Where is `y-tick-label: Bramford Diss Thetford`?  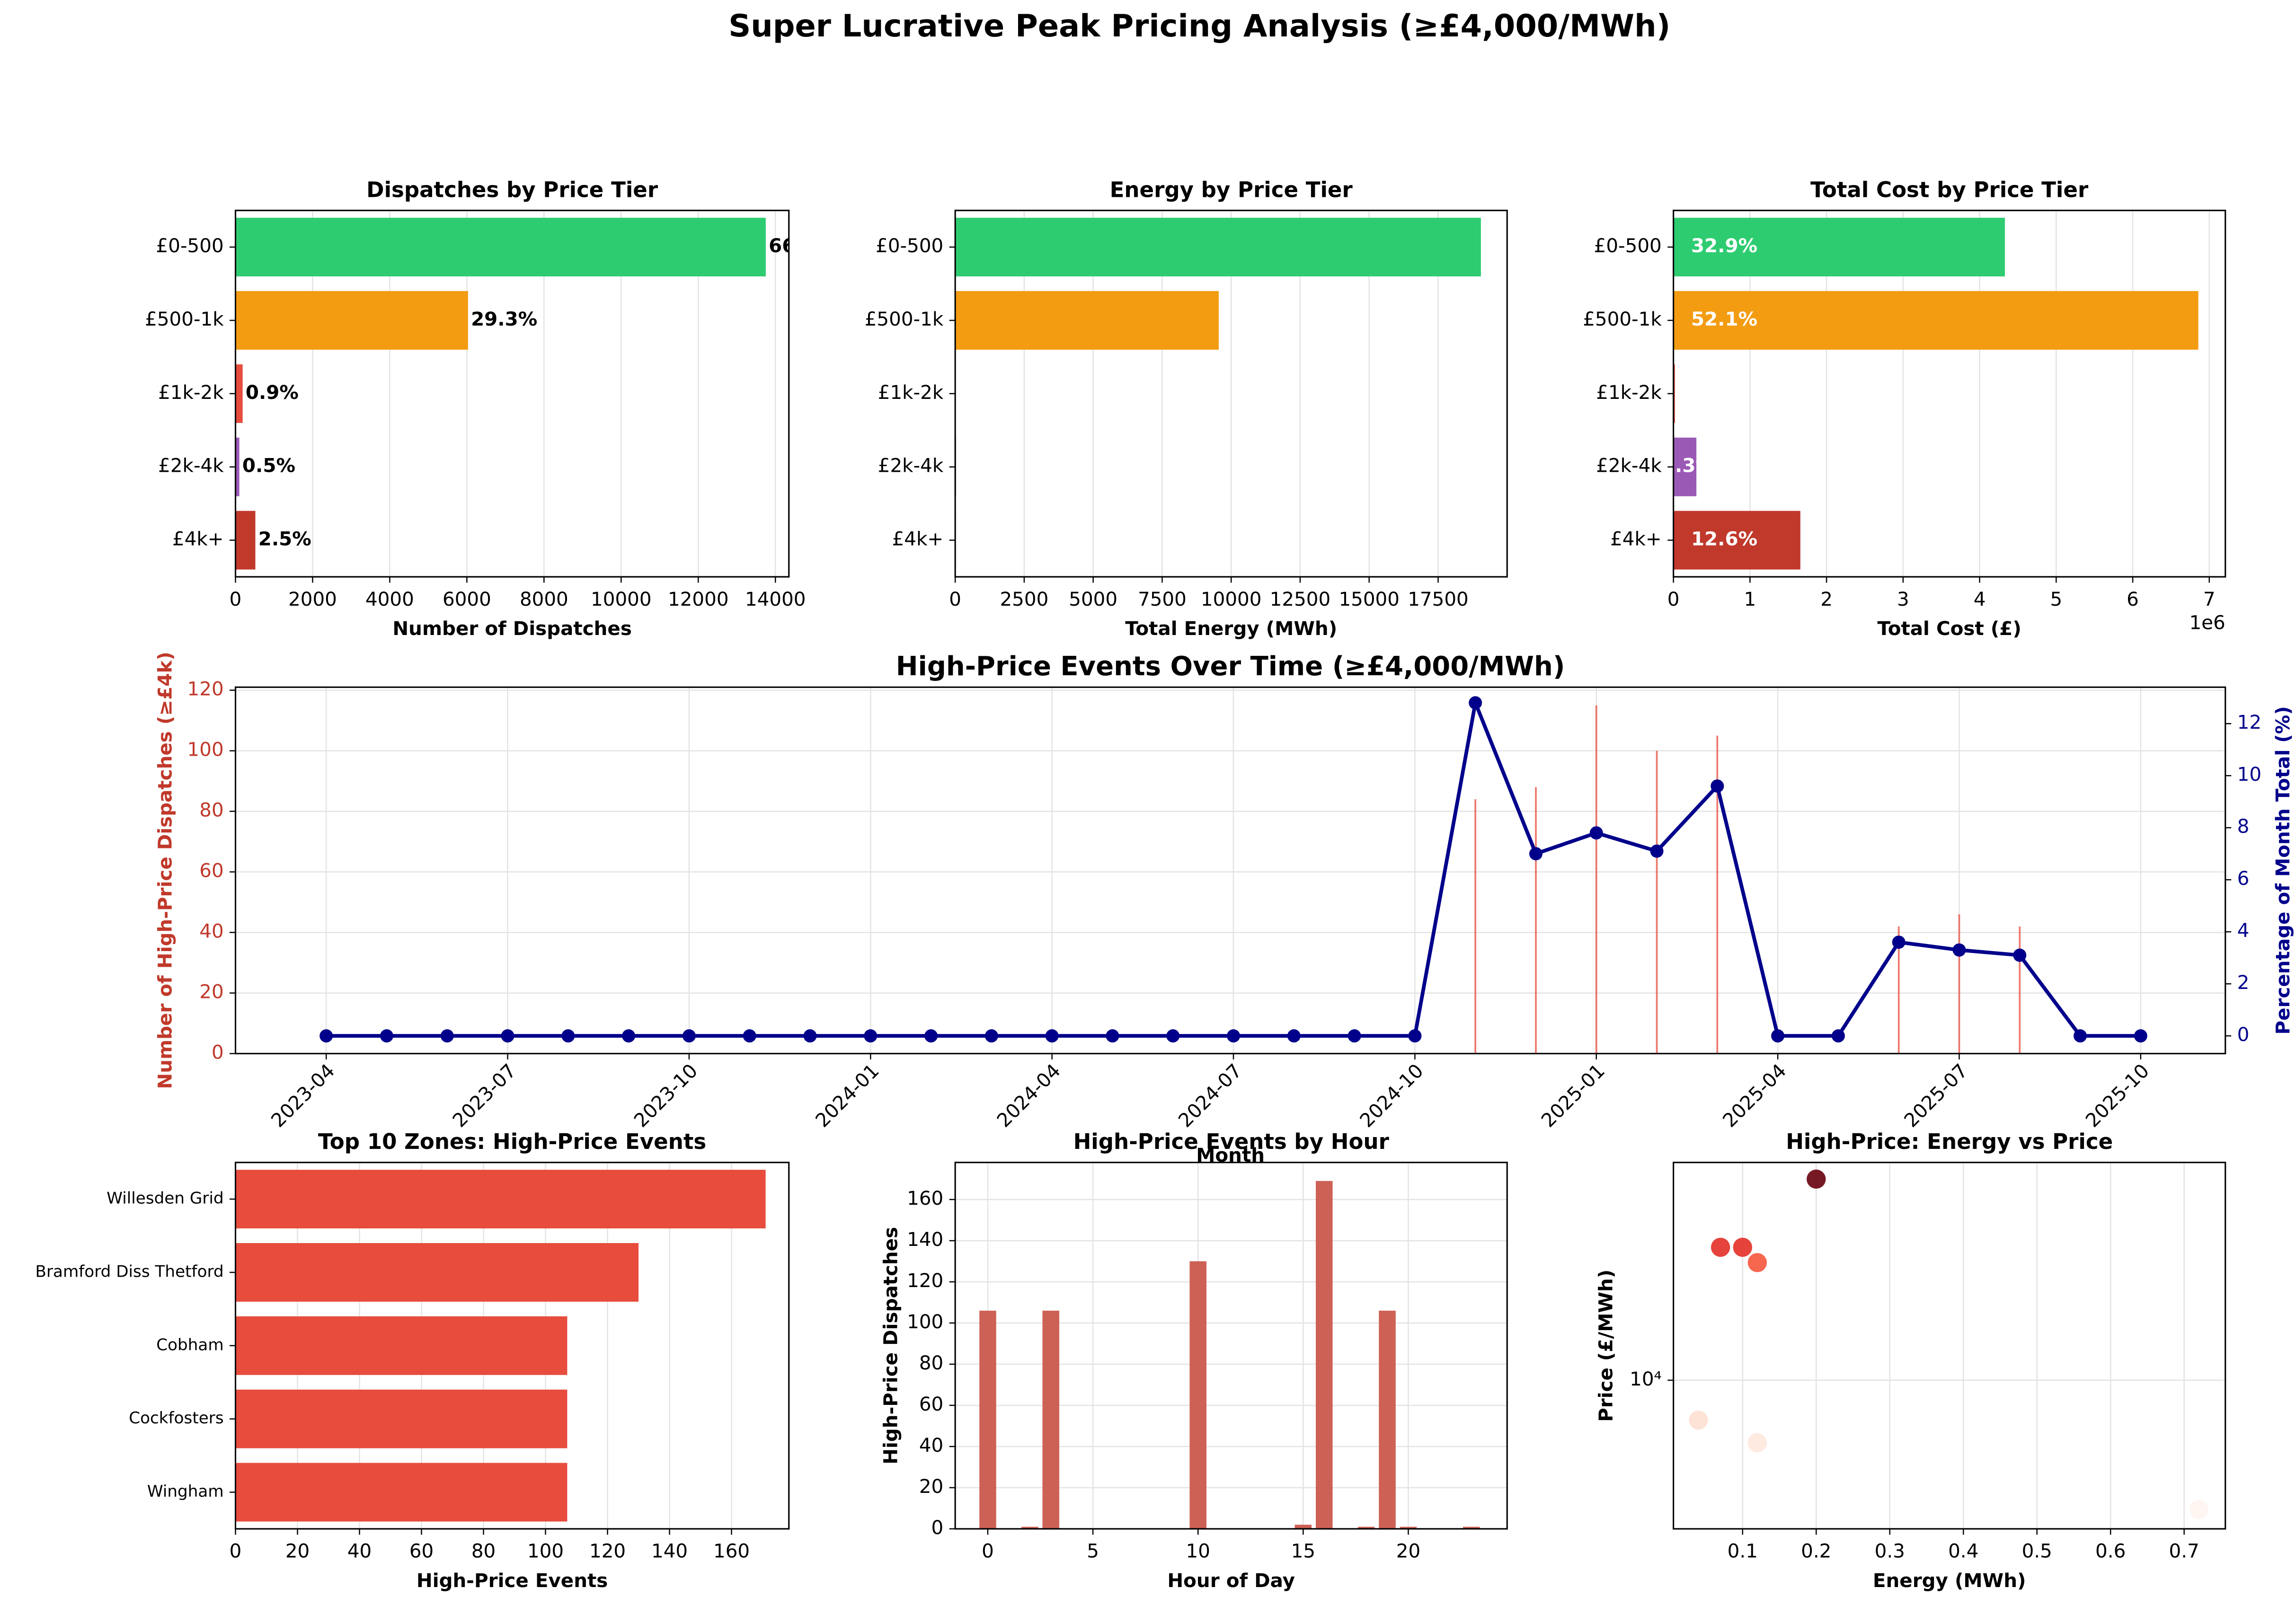
y-tick-label: Bramford Diss Thetford is located at coordinates (129, 1271).